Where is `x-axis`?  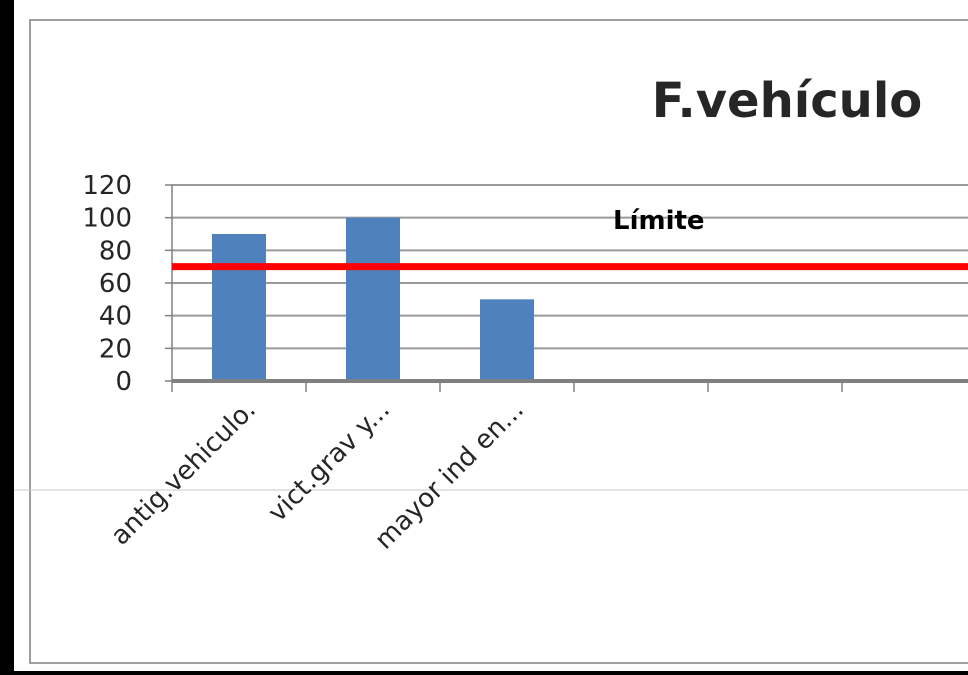
x-axis is located at coordinates (569, 385).